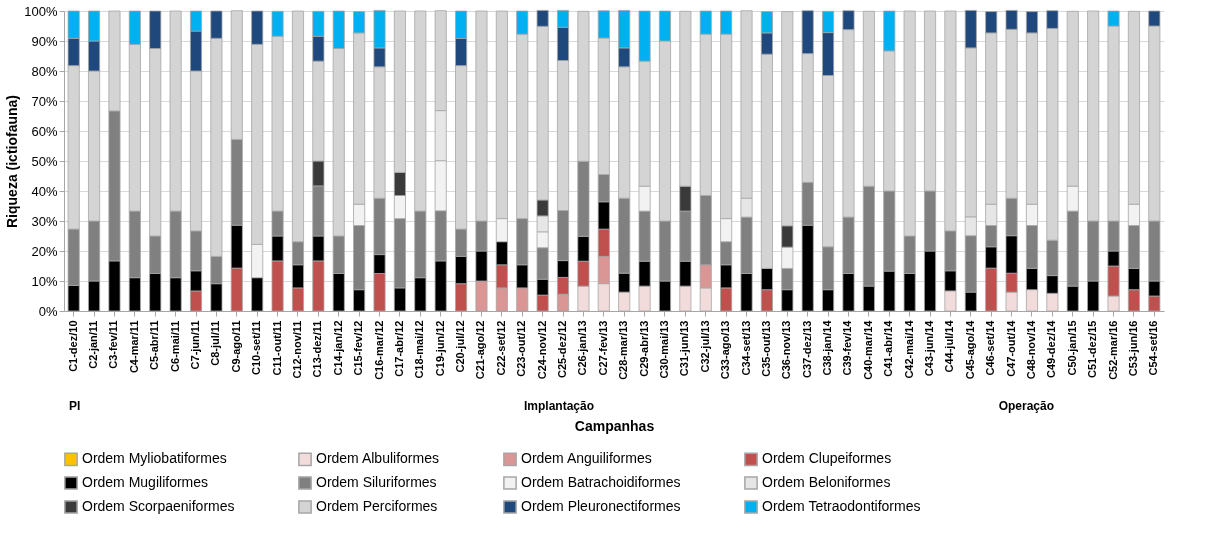 Image resolution: width=1219 pixels, height=551 pixels. Describe the element at coordinates (44, 71) in the screenshot. I see `y-tick-label: 80%` at that location.